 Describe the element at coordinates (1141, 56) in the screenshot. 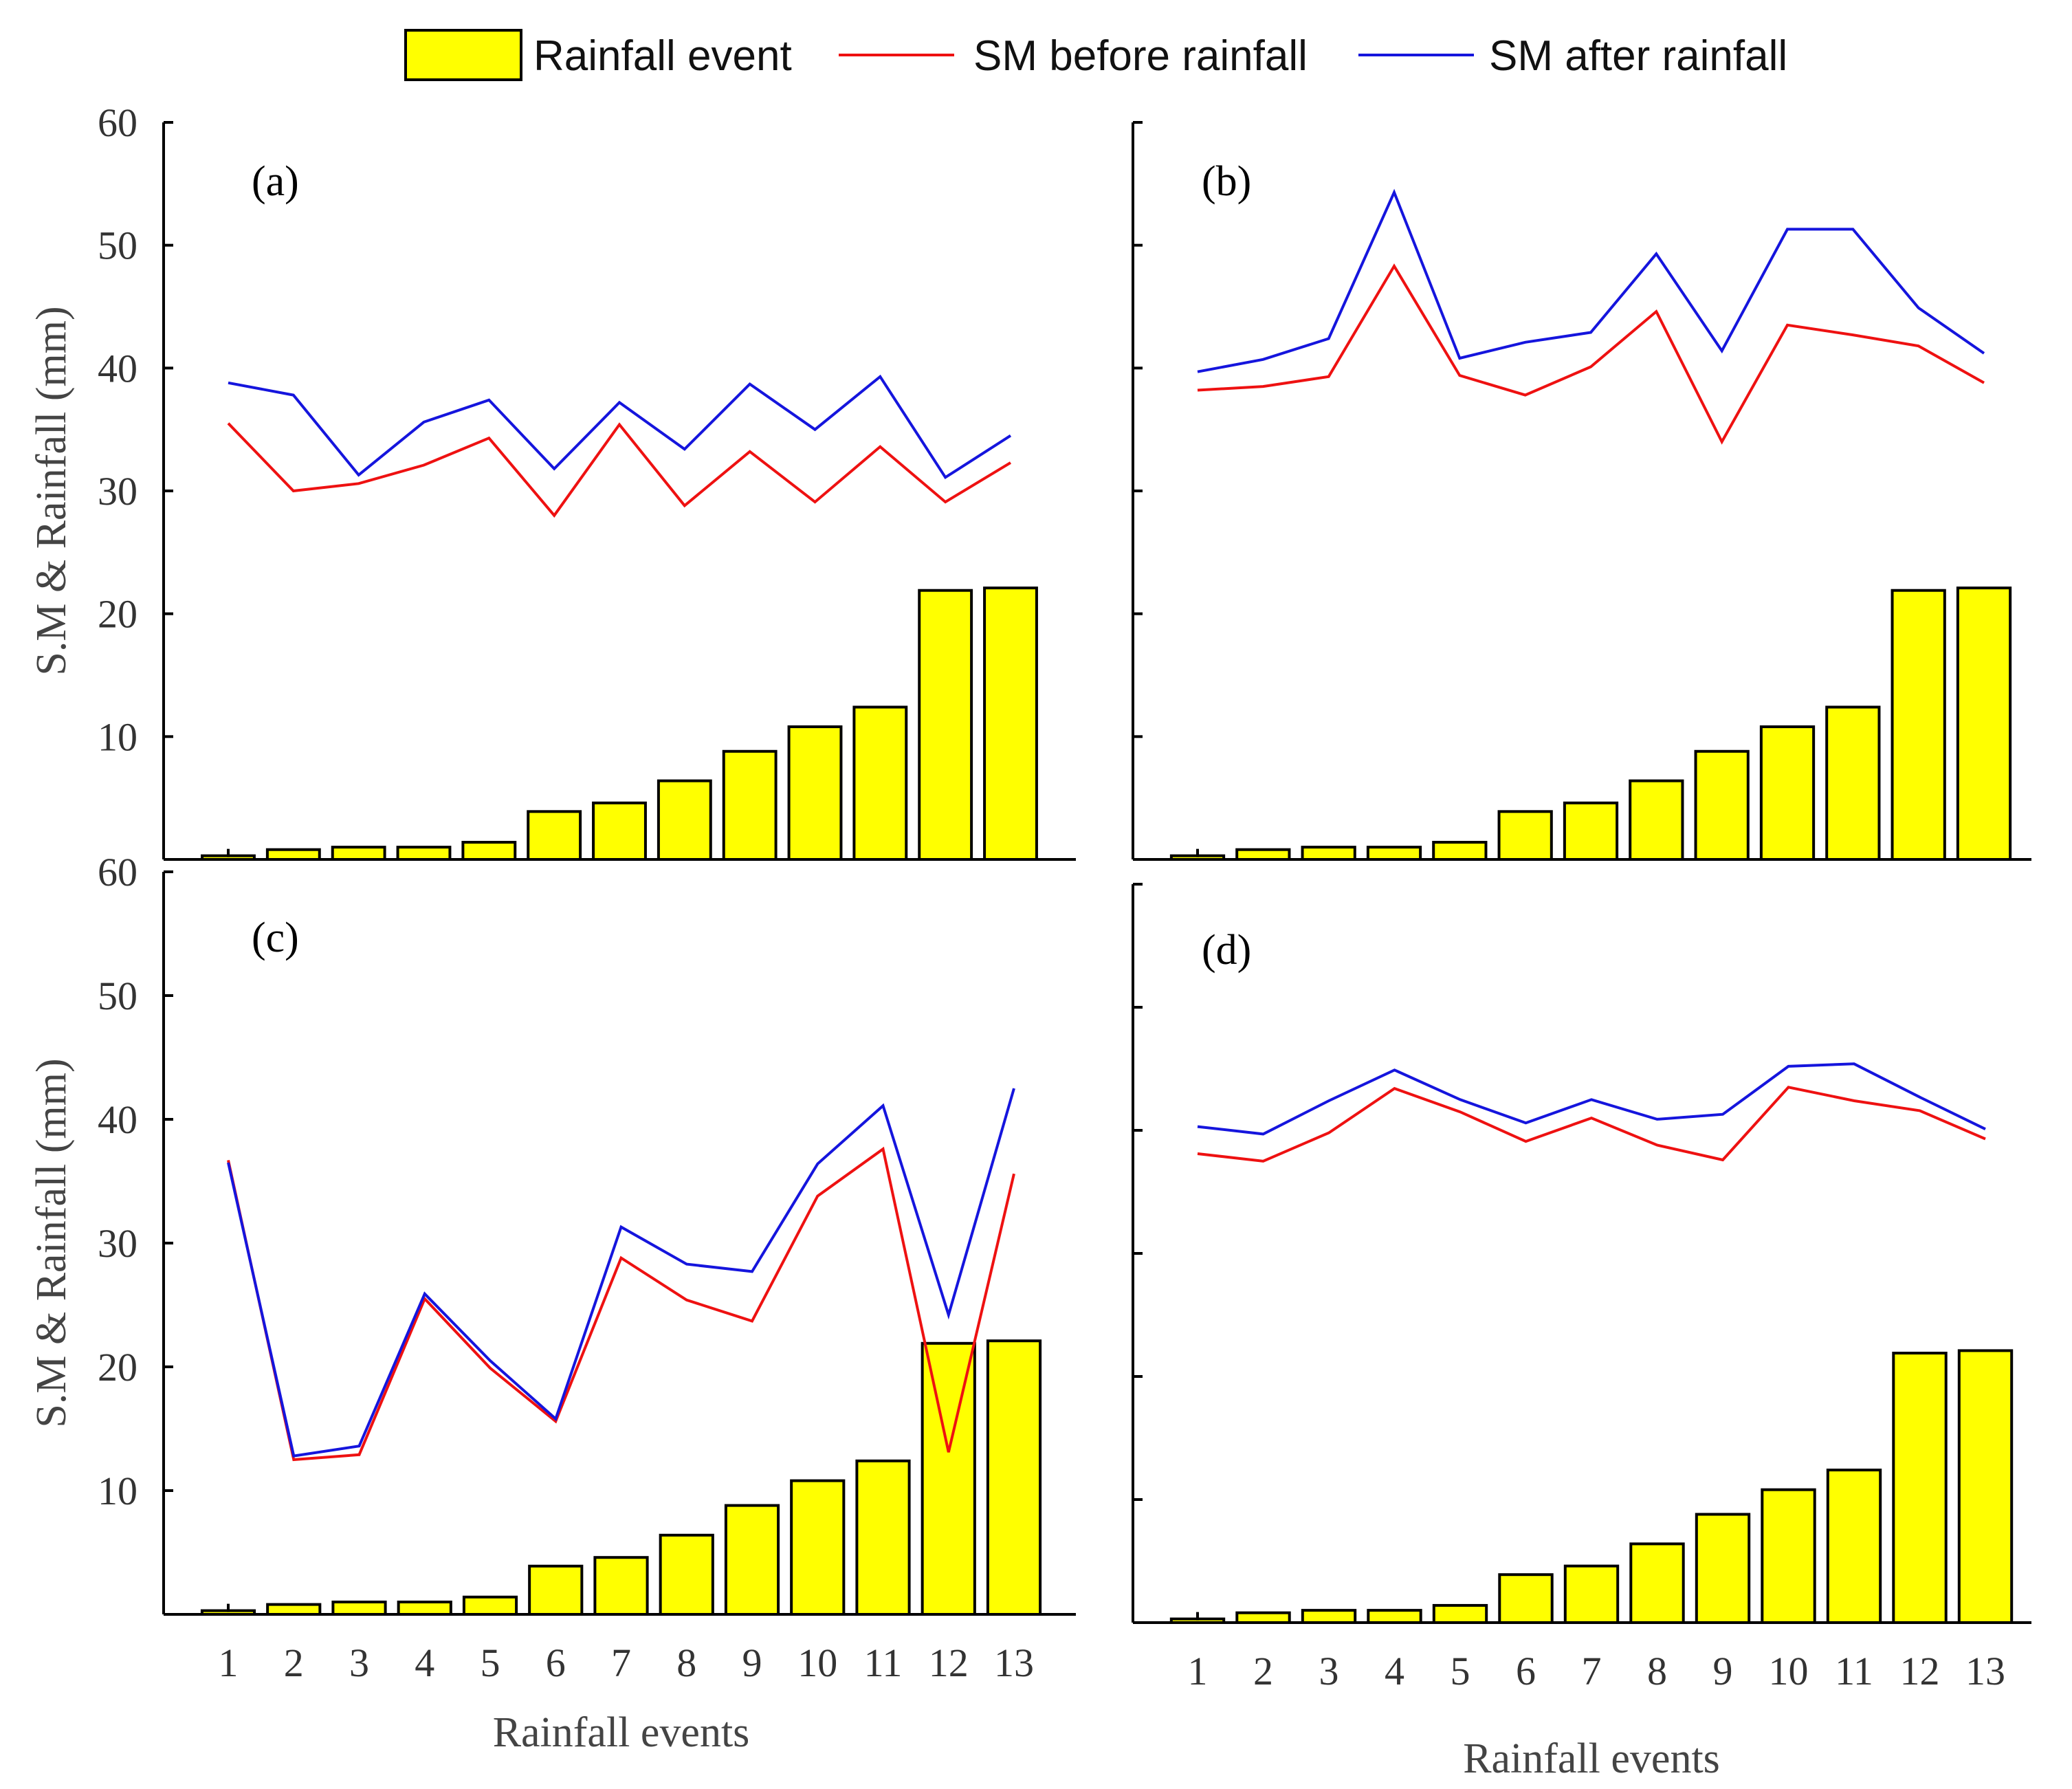

I see `legend-before-label: SM before rainfall` at that location.